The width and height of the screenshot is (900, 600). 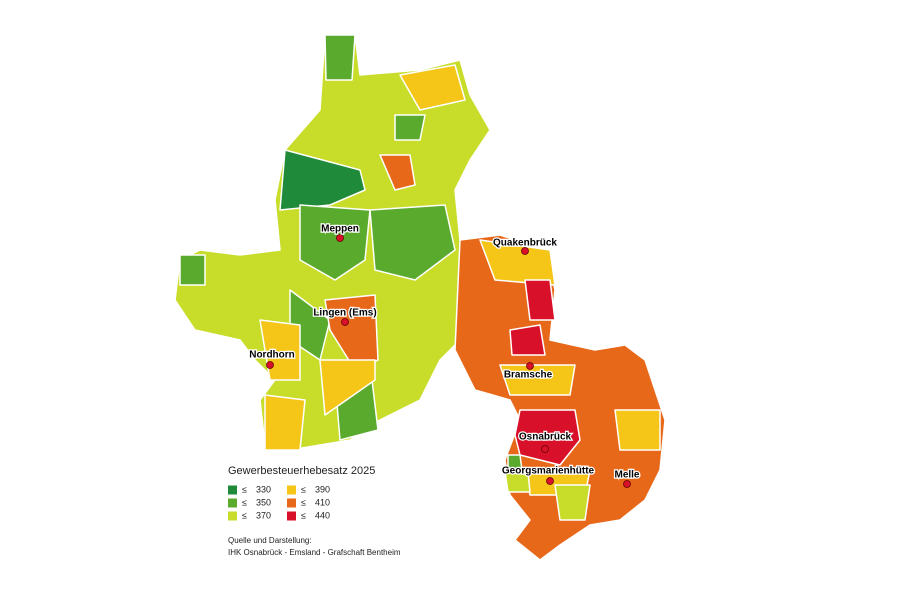 What do you see at coordinates (322, 515) in the screenshot?
I see `legend-value: 440` at bounding box center [322, 515].